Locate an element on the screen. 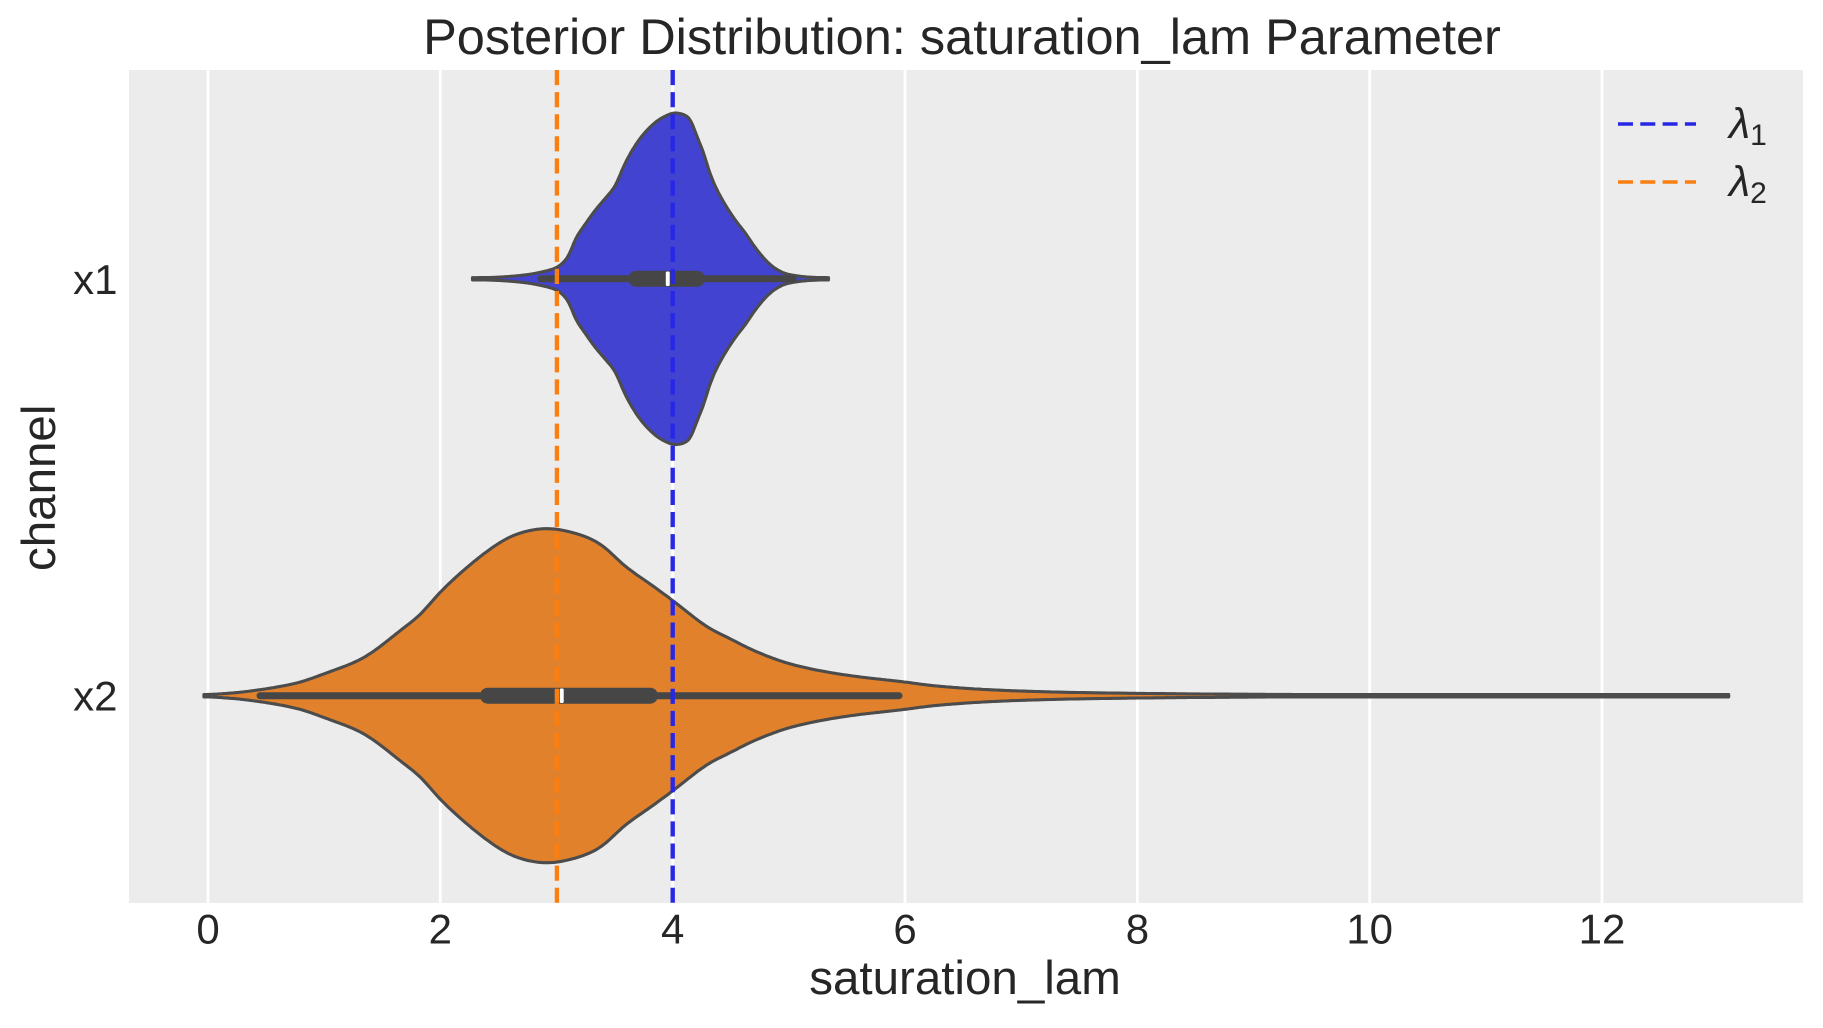 The height and width of the screenshot is (1028, 1823). svg-text: 12 is located at coordinates (1602, 929).